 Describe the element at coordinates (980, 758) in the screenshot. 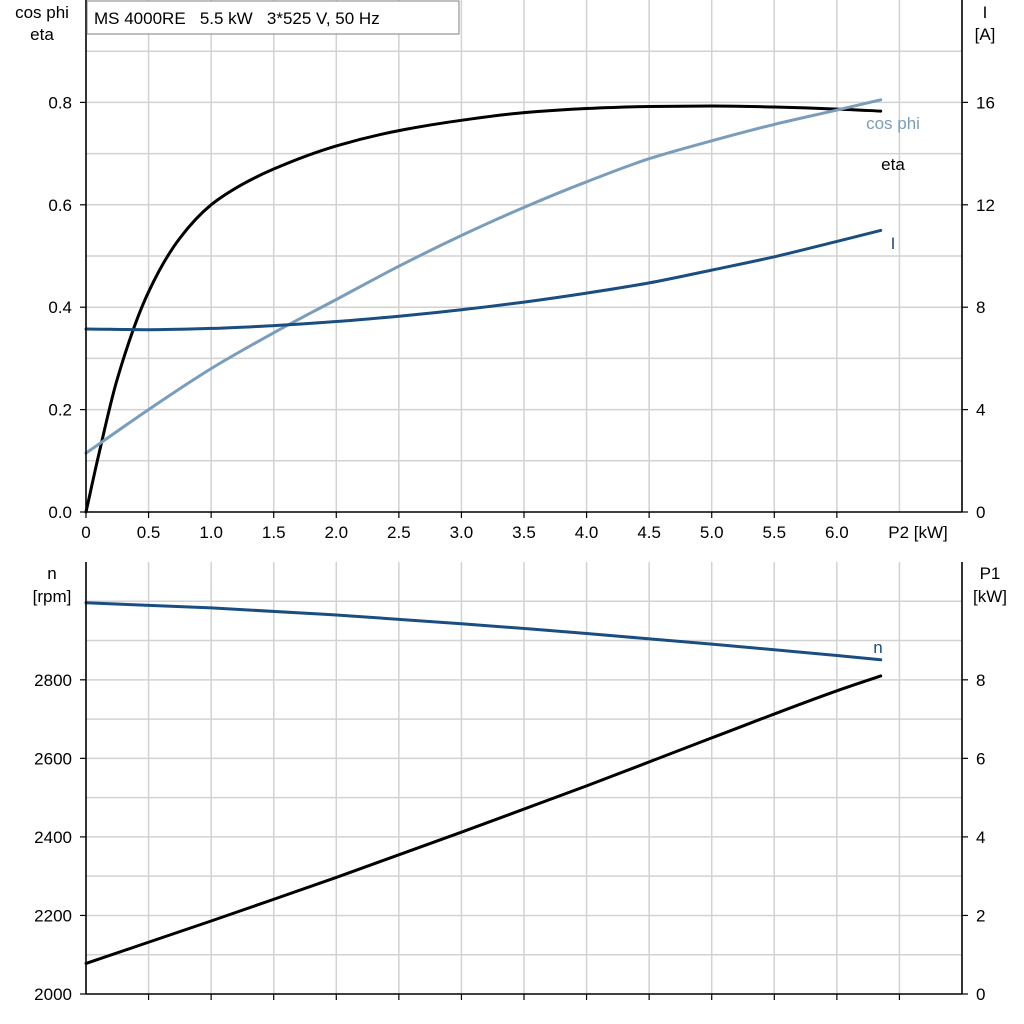

I see `right-tick-label: 6` at that location.